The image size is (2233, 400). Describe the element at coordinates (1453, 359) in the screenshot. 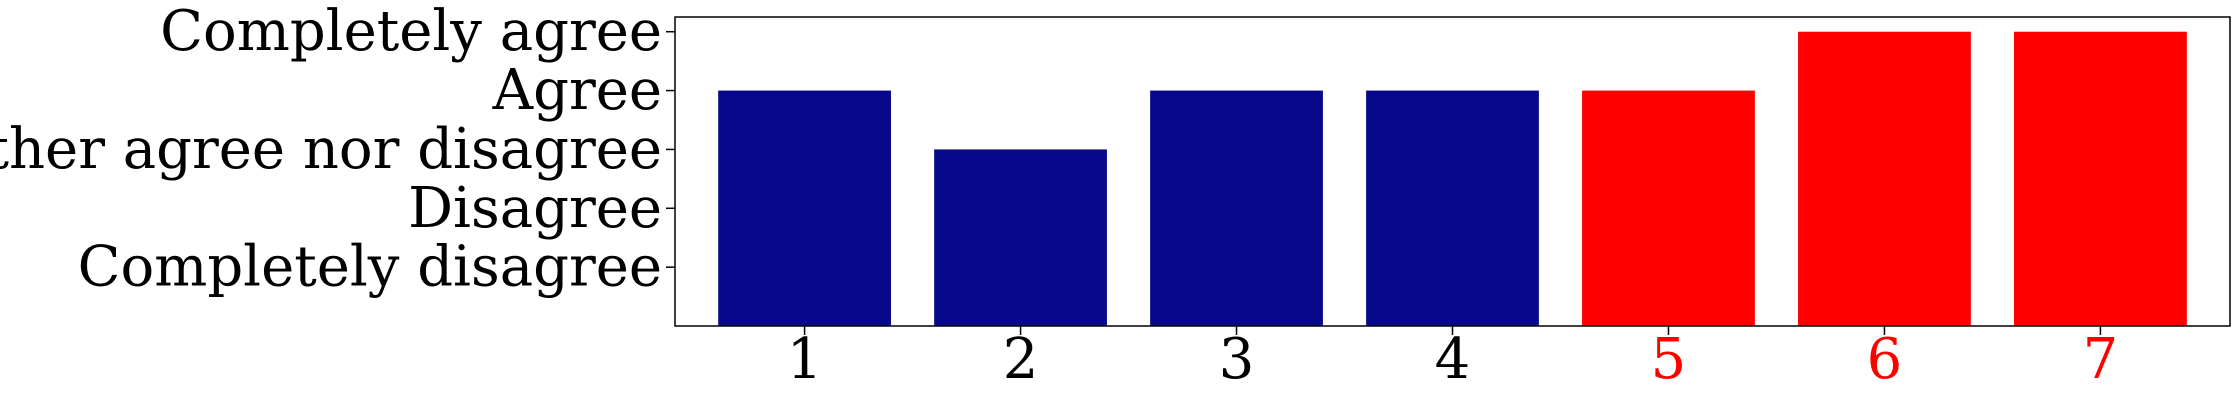

I see `x-tick-label: 4` at that location.